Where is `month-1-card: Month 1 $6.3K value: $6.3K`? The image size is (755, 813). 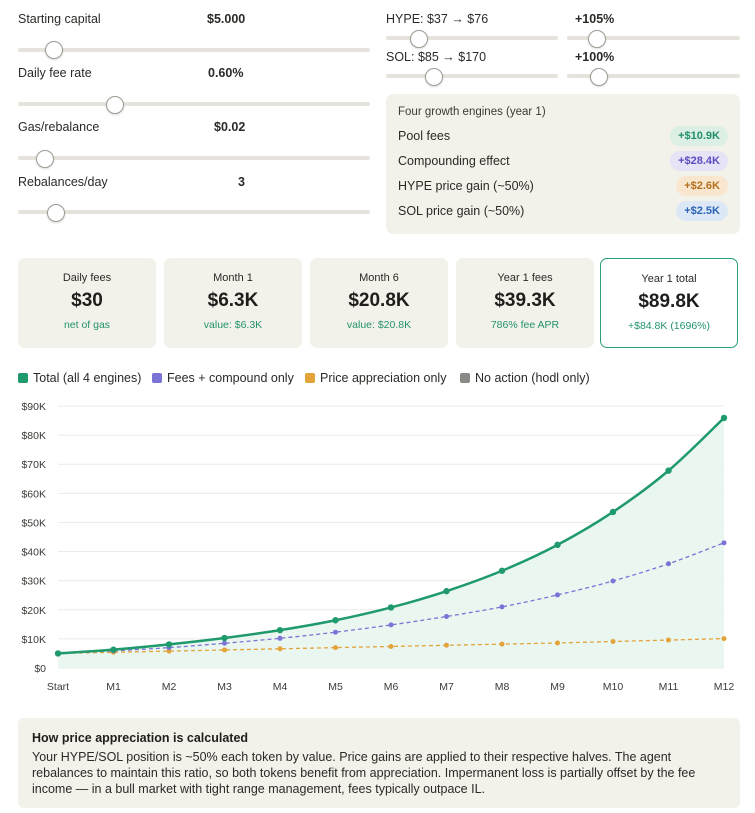
month-1-card: Month 1 $6.3K value: $6.3K is located at coordinates (233, 303).